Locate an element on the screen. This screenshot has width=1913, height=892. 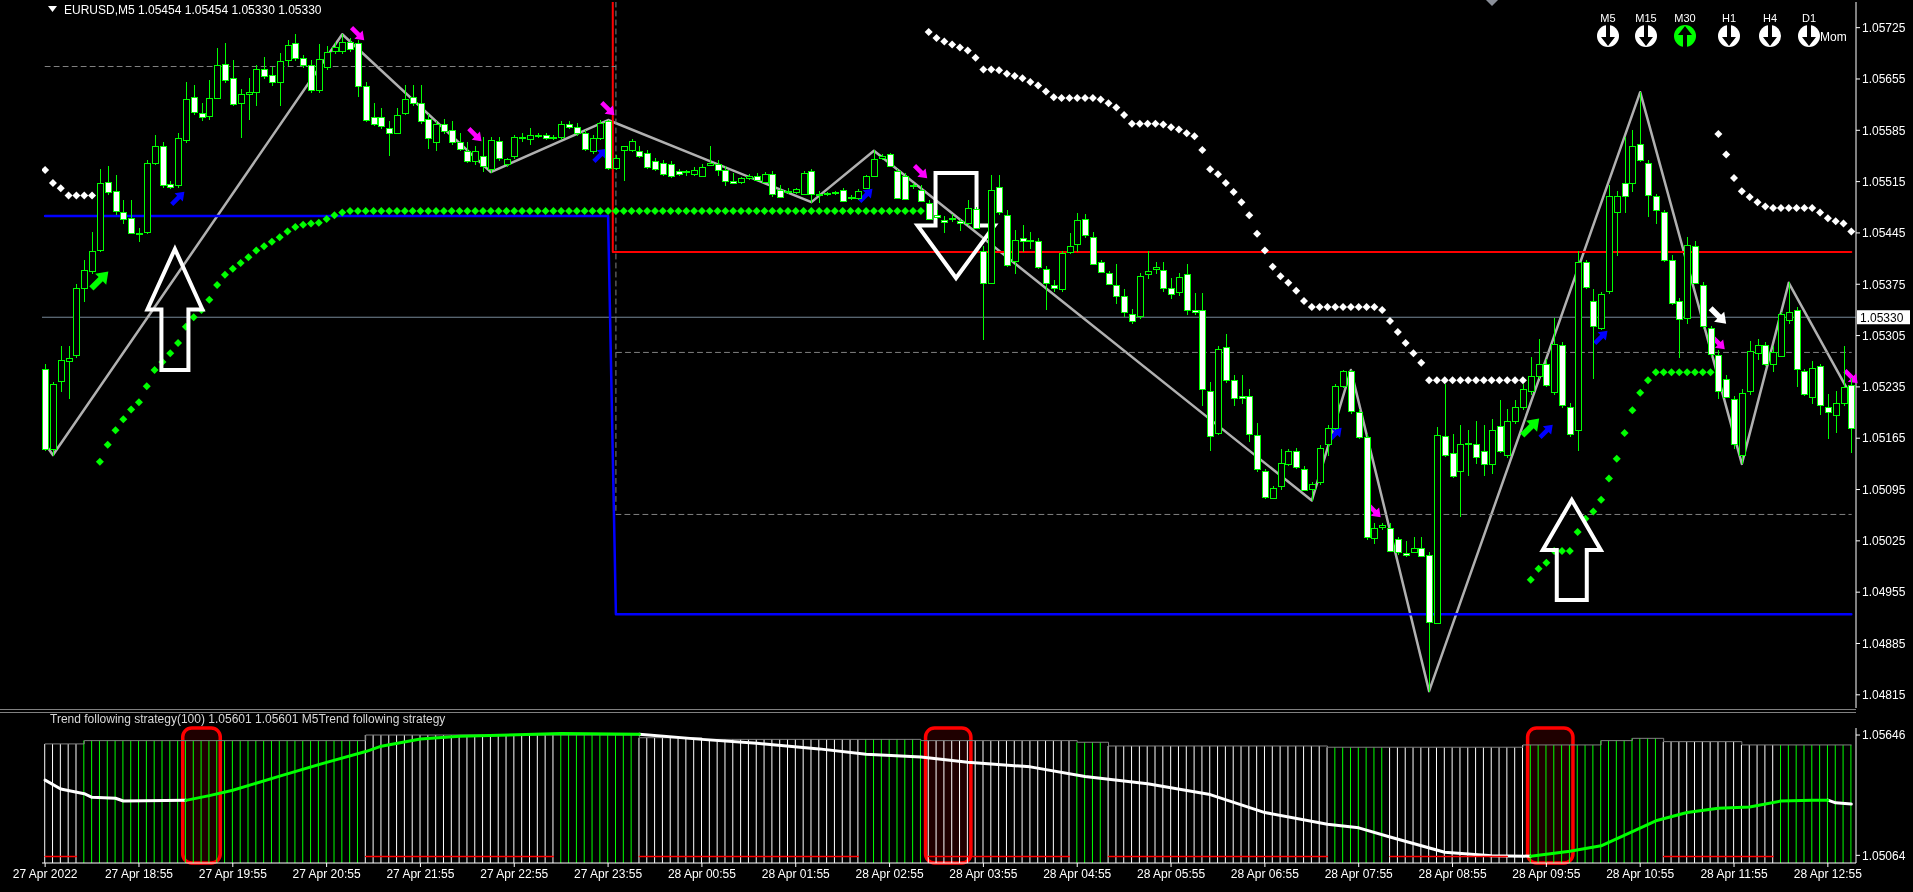
x-tick-label: 28 Apr 11:55 is located at coordinates (1734, 873).